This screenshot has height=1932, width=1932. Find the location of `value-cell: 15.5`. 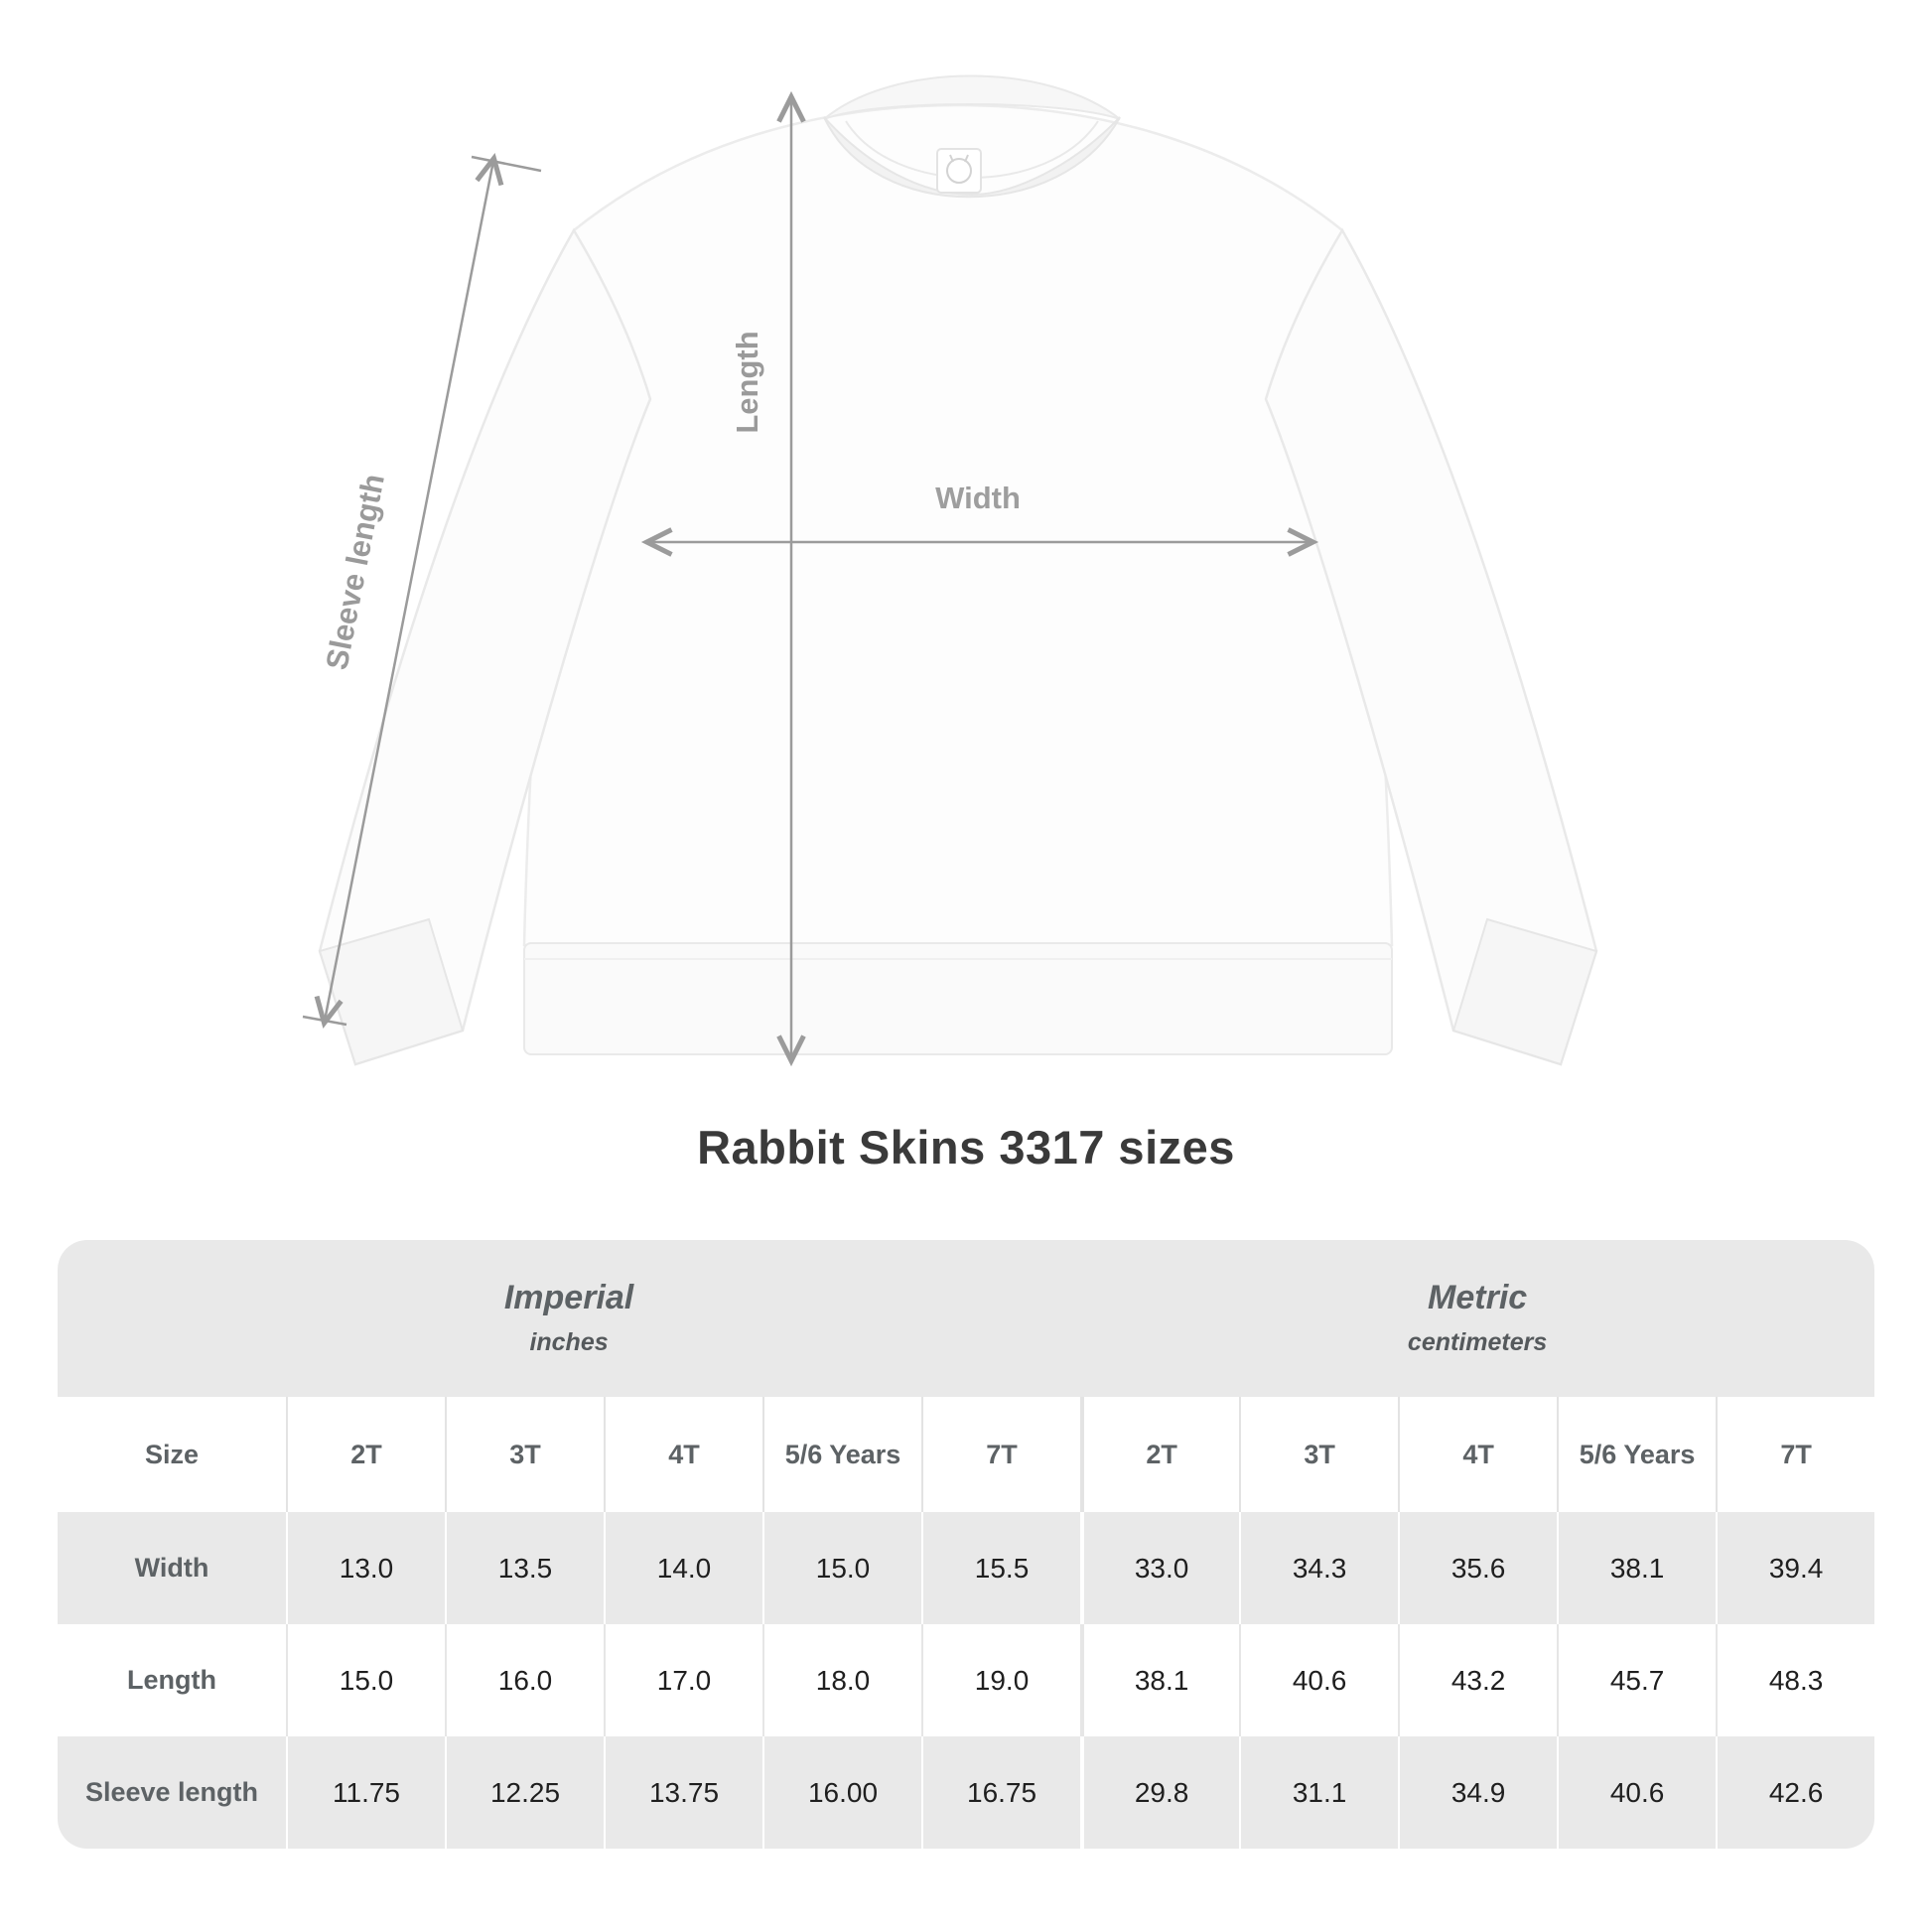

value-cell: 15.5 is located at coordinates (1001, 1568).